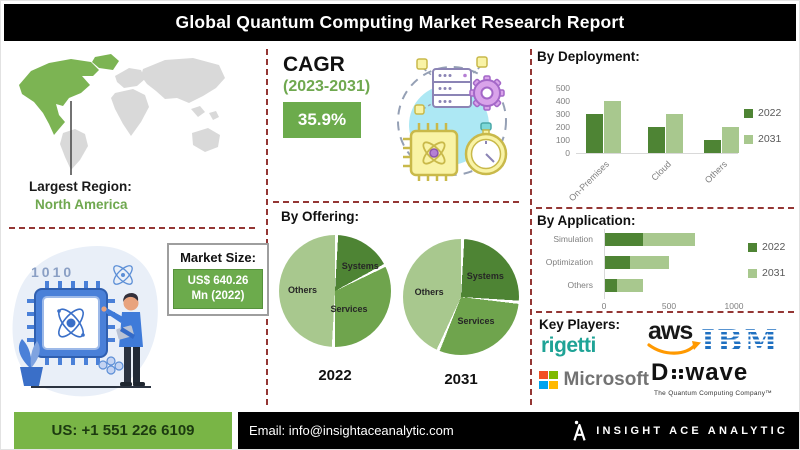 Image resolution: width=800 pixels, height=450 pixels. Describe the element at coordinates (579, 430) in the screenshot. I see `insightace-a-icon` at that location.